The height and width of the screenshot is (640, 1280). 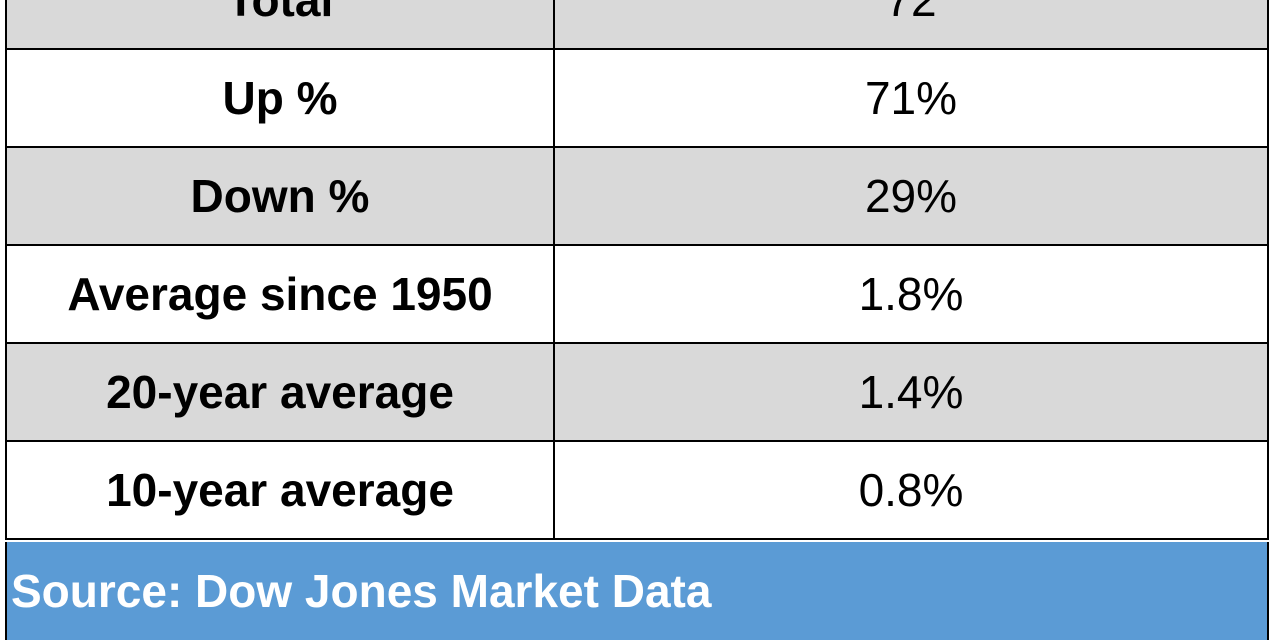 What do you see at coordinates (281, 392) in the screenshot?
I see `row-label: 20-year average` at bounding box center [281, 392].